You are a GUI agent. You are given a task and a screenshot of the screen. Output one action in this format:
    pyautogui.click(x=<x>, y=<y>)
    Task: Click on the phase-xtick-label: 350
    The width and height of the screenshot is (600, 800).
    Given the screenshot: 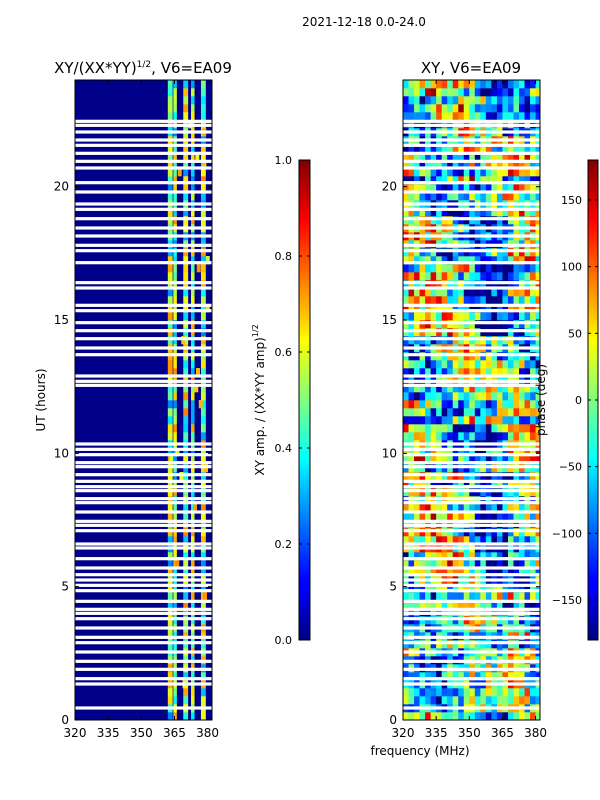 What is the action you would take?
    pyautogui.click(x=469, y=733)
    